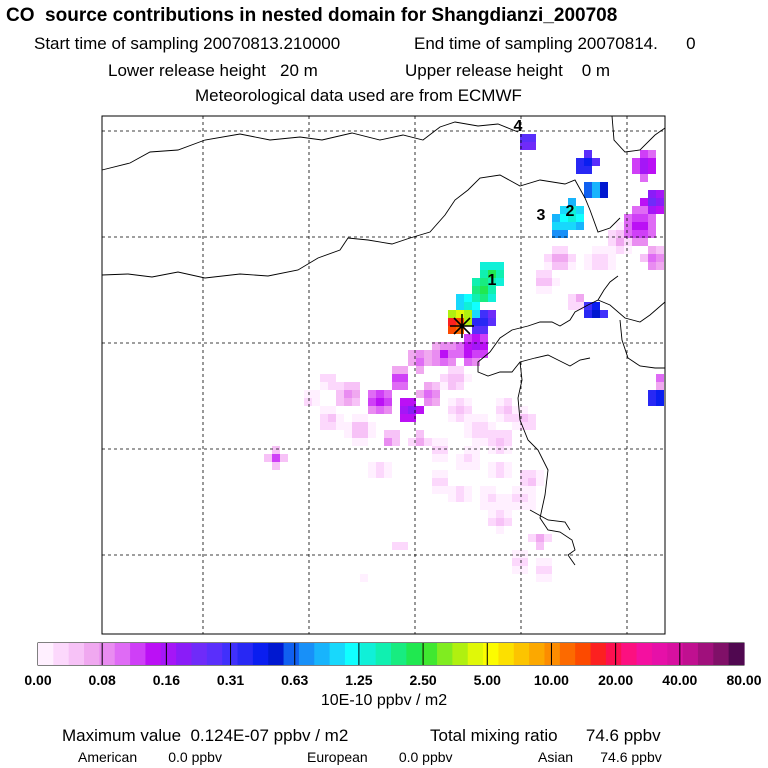 Image resolution: width=768 pixels, height=768 pixels. I want to click on coast-bohai, so click(554, 314).